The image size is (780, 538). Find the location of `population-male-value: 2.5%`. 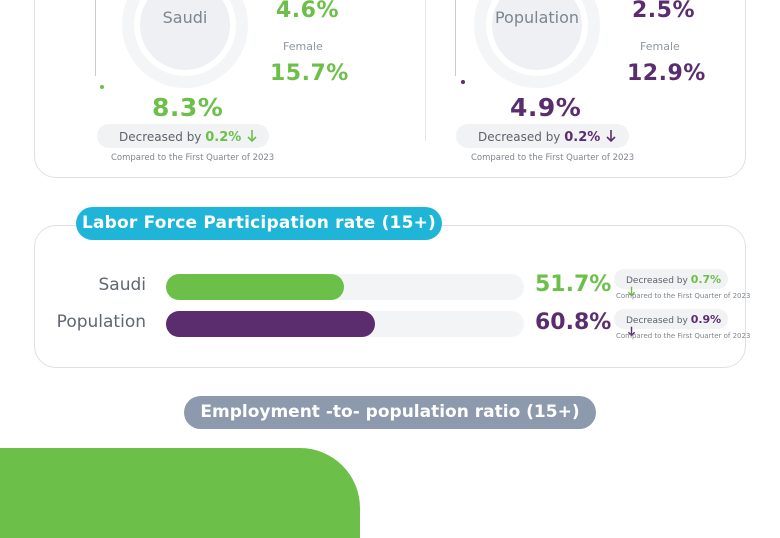

population-male-value: 2.5% is located at coordinates (664, 11).